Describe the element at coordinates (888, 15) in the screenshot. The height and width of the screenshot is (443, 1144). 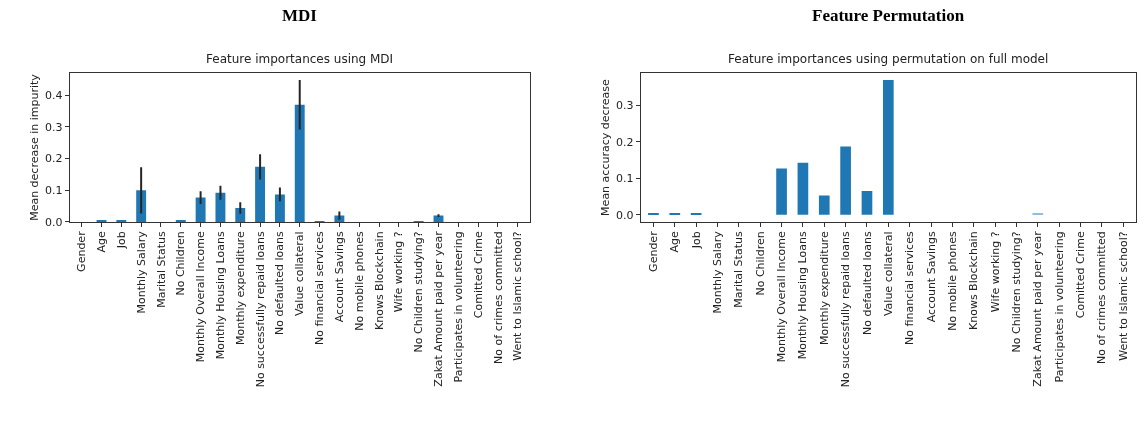
I see `chart-title: Feature Permutation` at that location.